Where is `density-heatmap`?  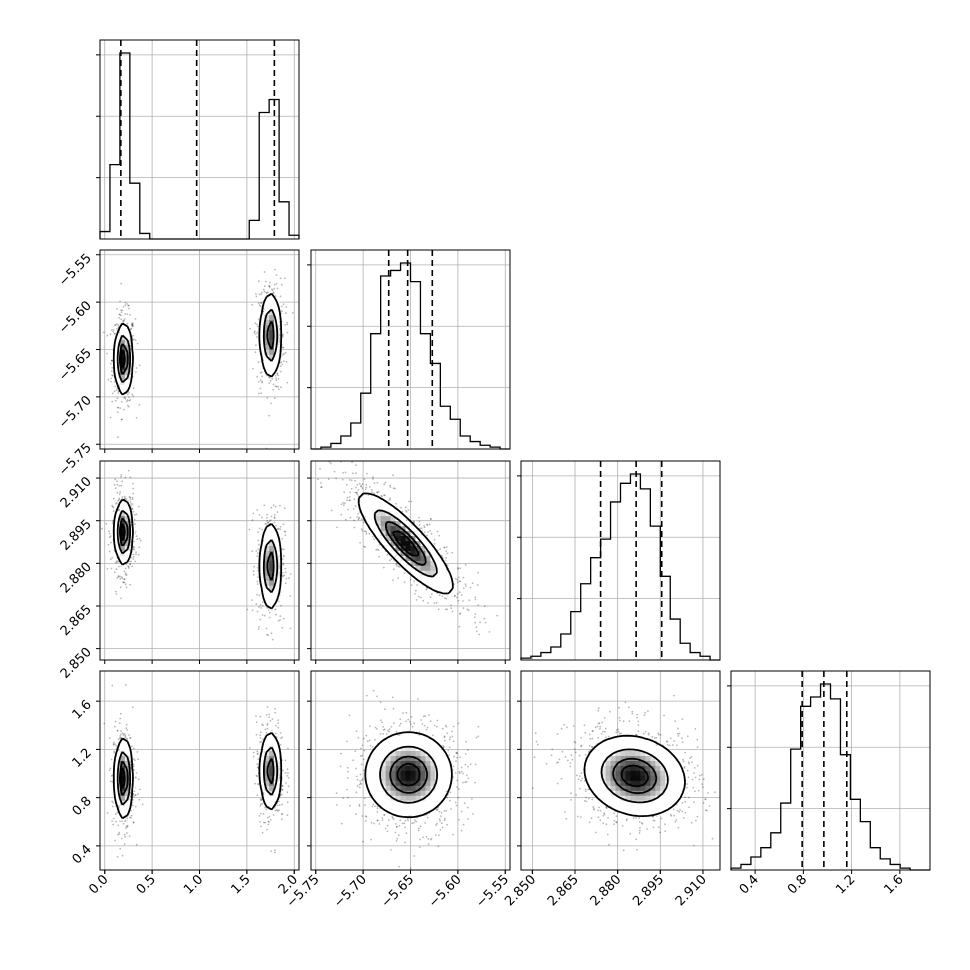 density-heatmap is located at coordinates (197, 344).